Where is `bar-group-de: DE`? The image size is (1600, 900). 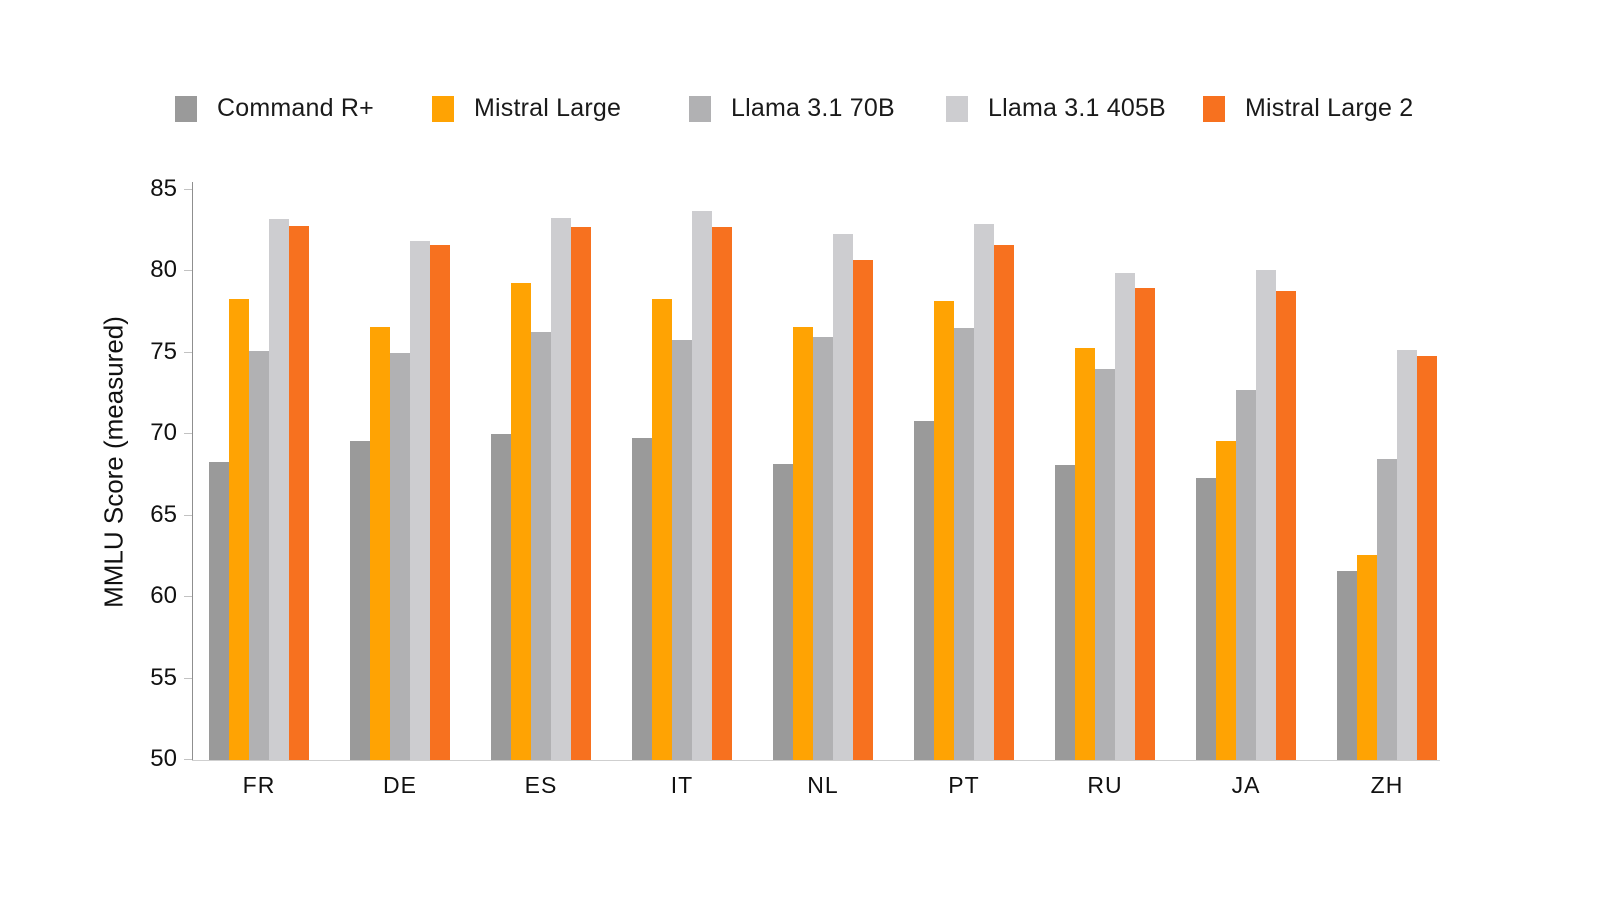 bar-group-de: DE is located at coordinates (400, 494).